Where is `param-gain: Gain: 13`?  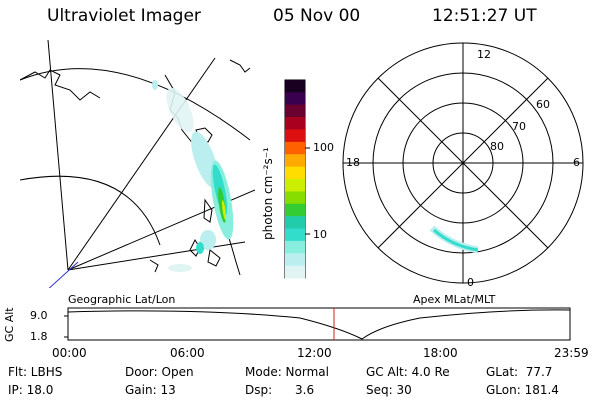 param-gain: Gain: 13 is located at coordinates (150, 390).